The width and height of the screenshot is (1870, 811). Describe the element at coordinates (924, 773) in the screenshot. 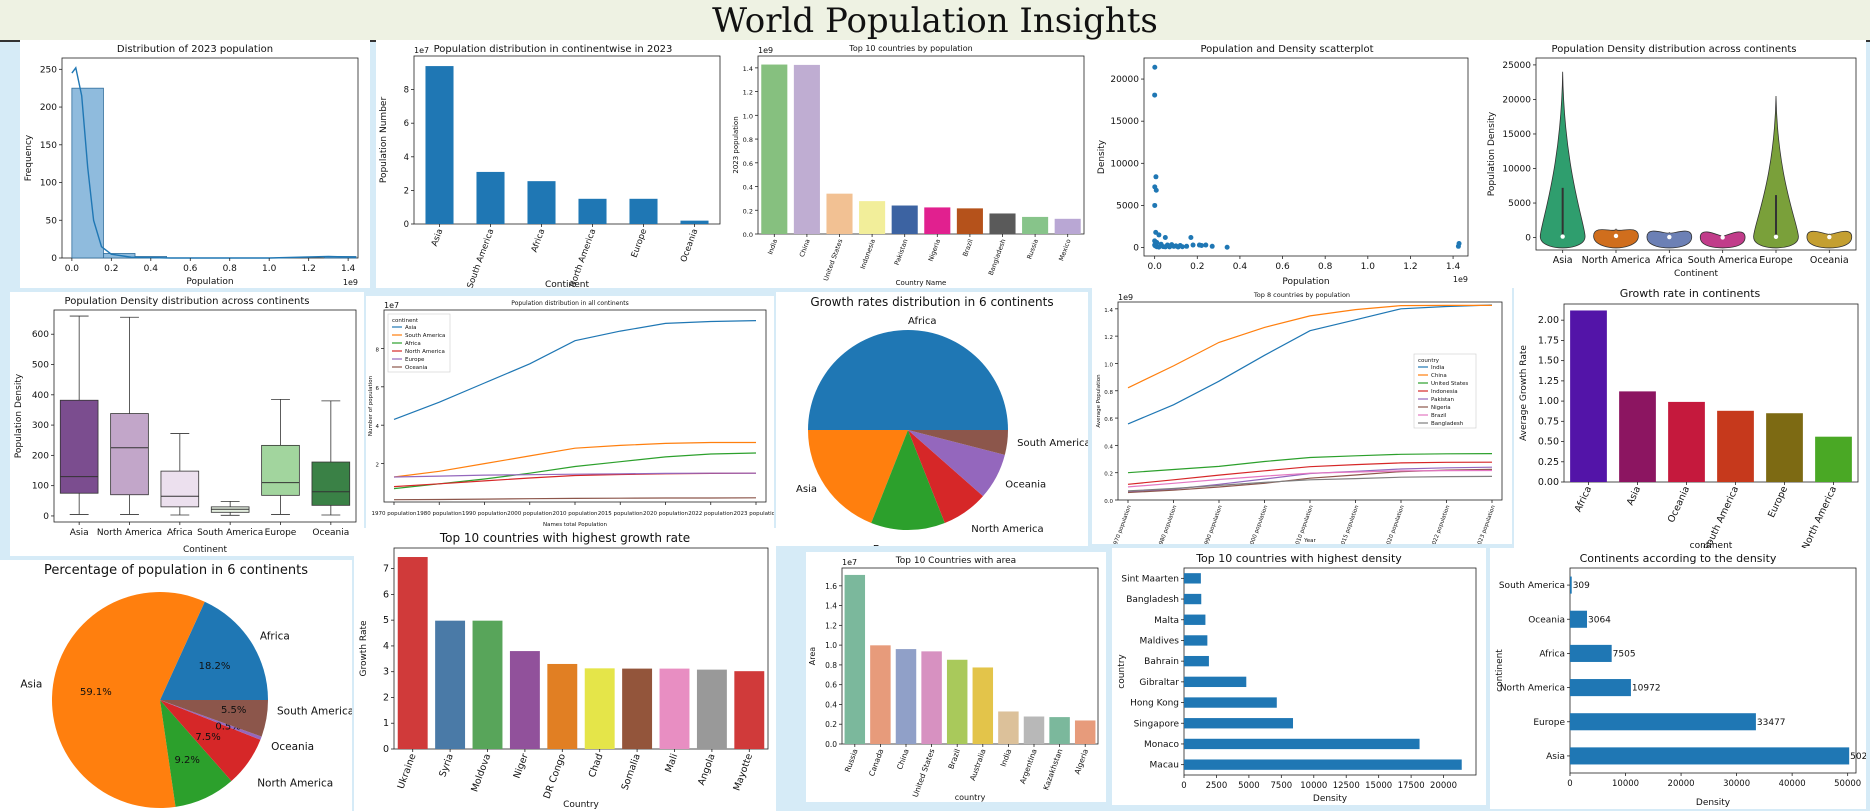

I see `x-tick-label: United States` at that location.